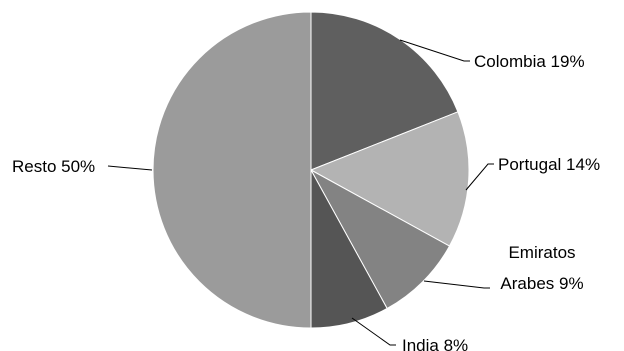  I want to click on pie-slice-portugal, so click(389, 179).